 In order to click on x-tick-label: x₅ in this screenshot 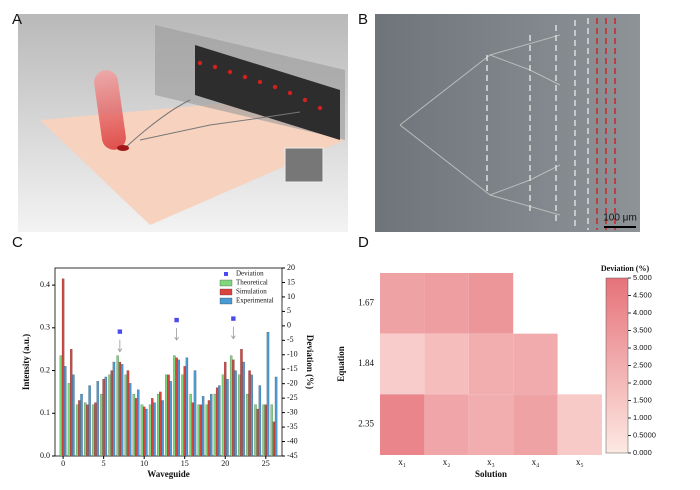, I will do `click(580, 462)`.